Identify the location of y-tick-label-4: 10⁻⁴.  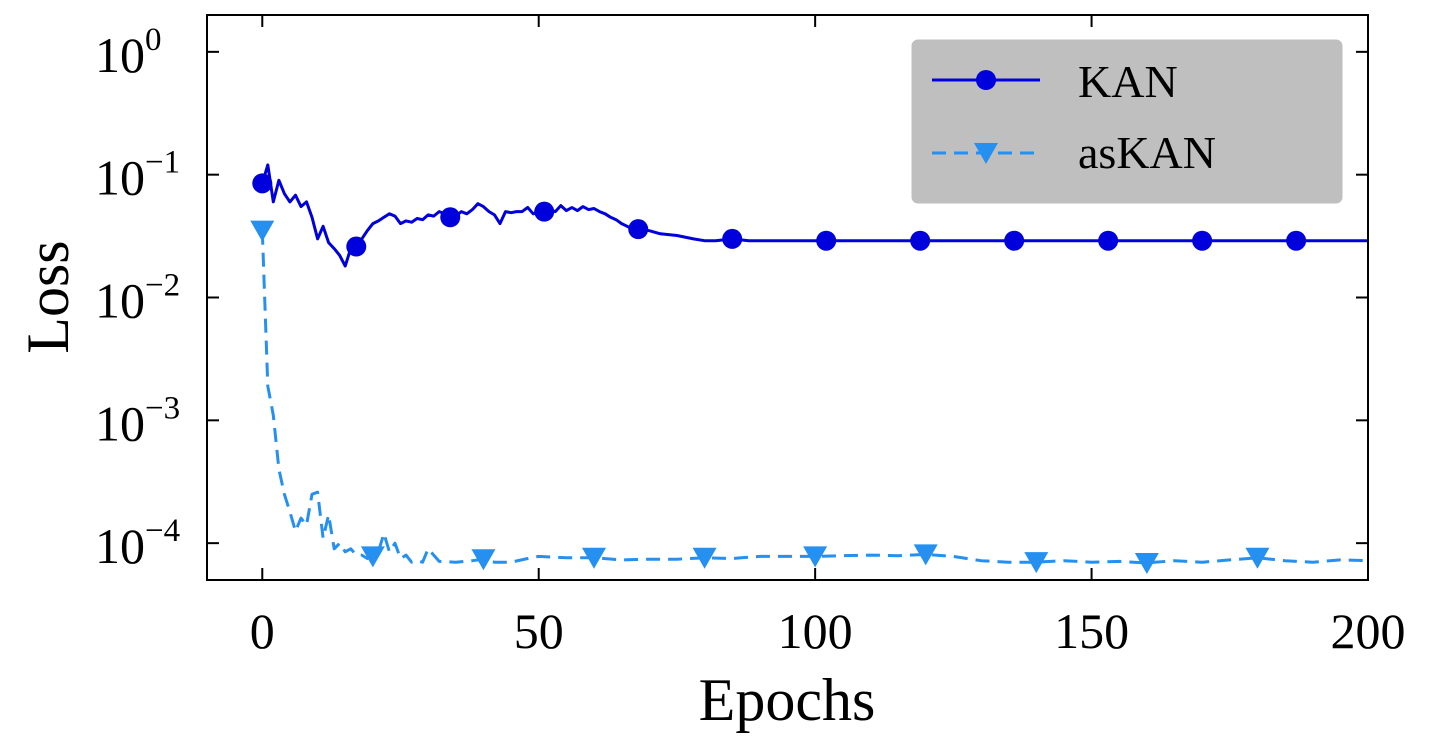
(137, 543).